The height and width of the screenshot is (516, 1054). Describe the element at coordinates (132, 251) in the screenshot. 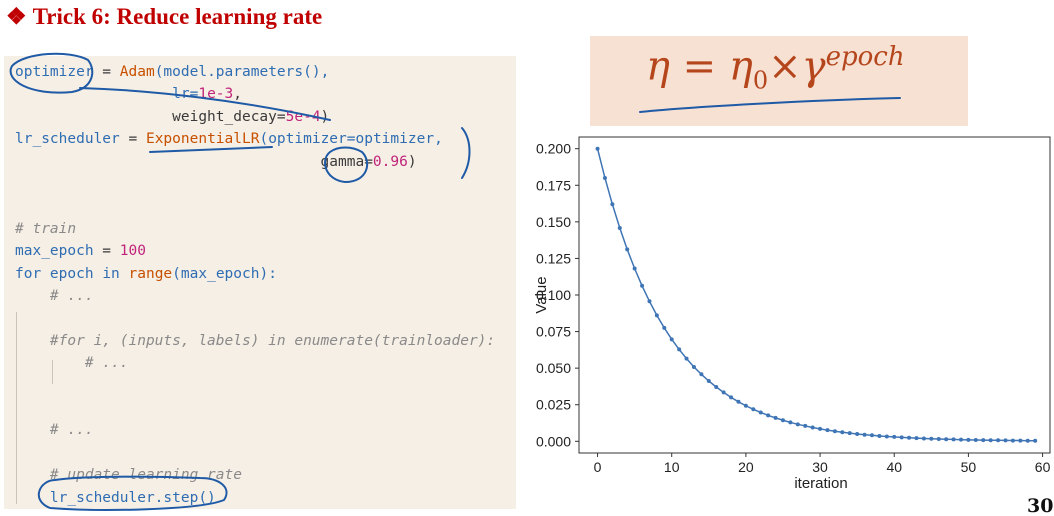

I see `code-token: 100` at that location.